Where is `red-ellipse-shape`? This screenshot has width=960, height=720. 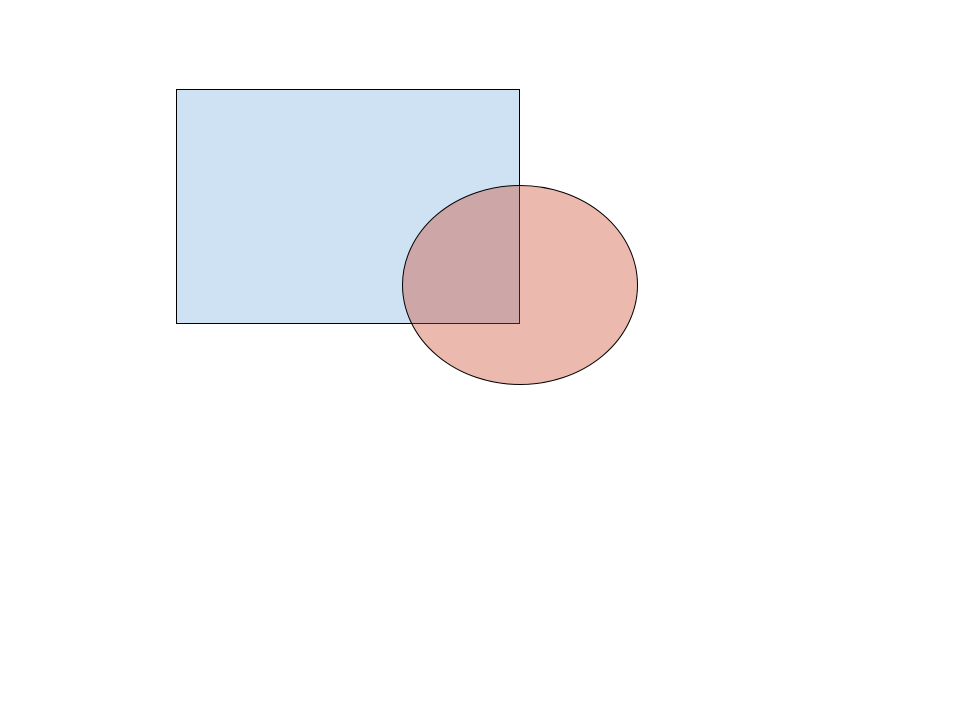
red-ellipse-shape is located at coordinates (520, 285).